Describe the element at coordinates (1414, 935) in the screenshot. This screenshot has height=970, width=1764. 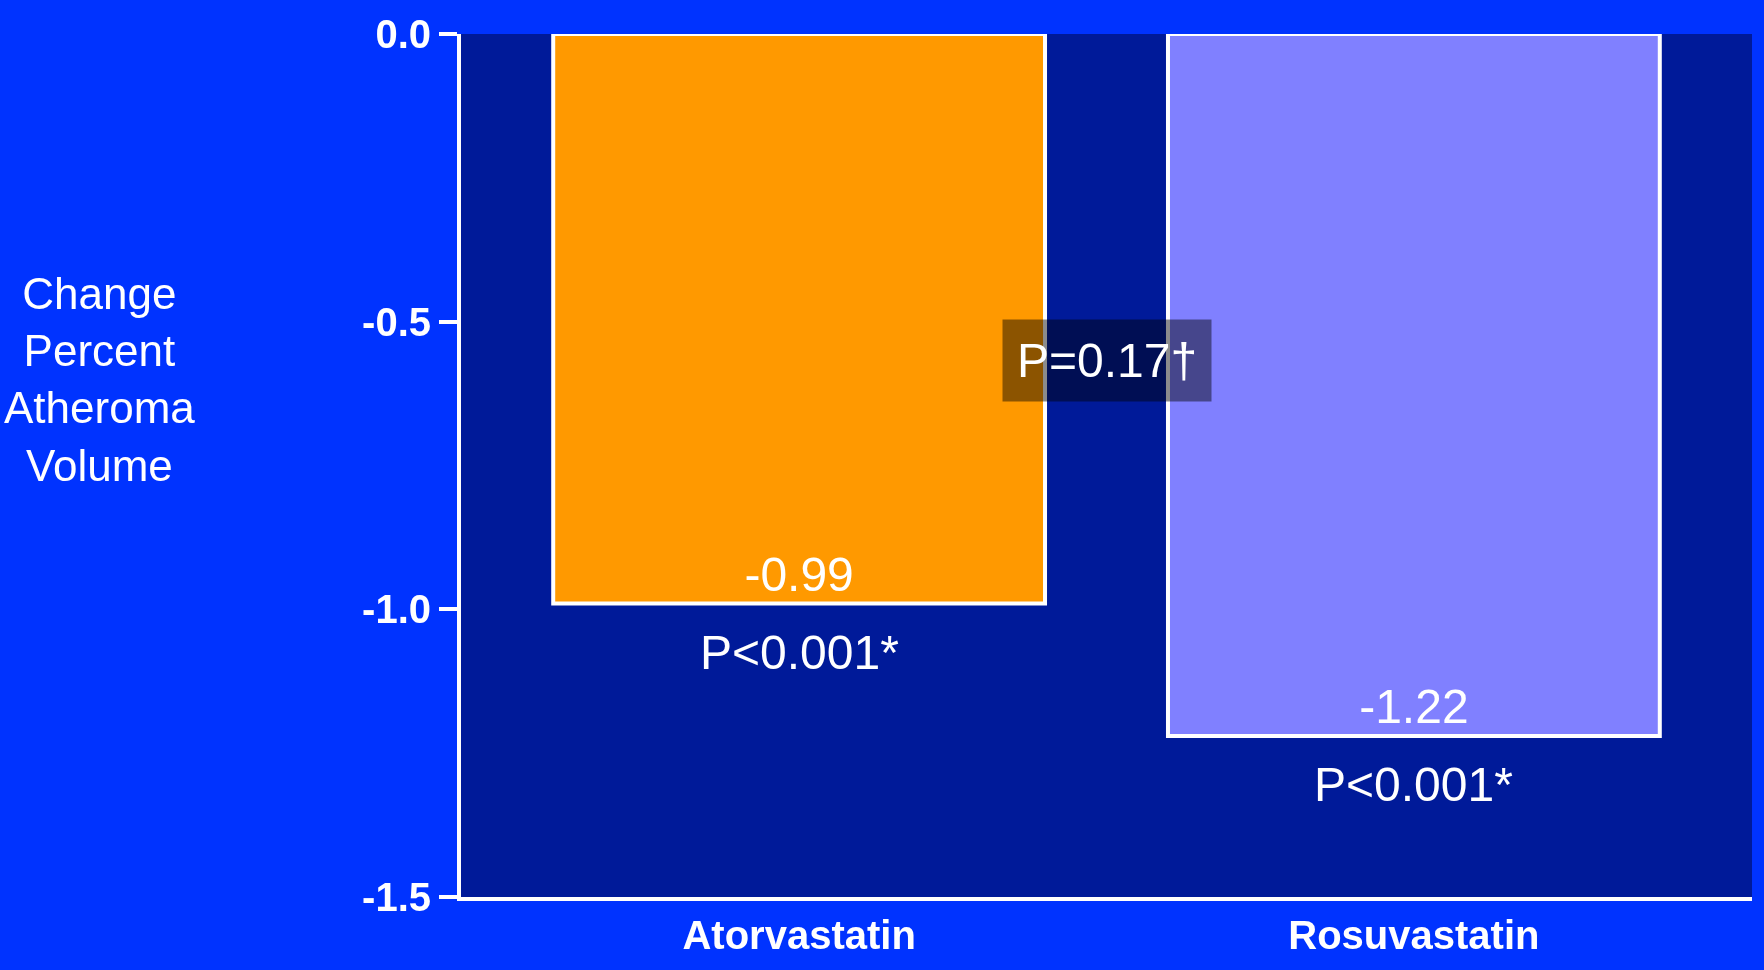
I see `x-tick-label: Rosuvastatin` at that location.